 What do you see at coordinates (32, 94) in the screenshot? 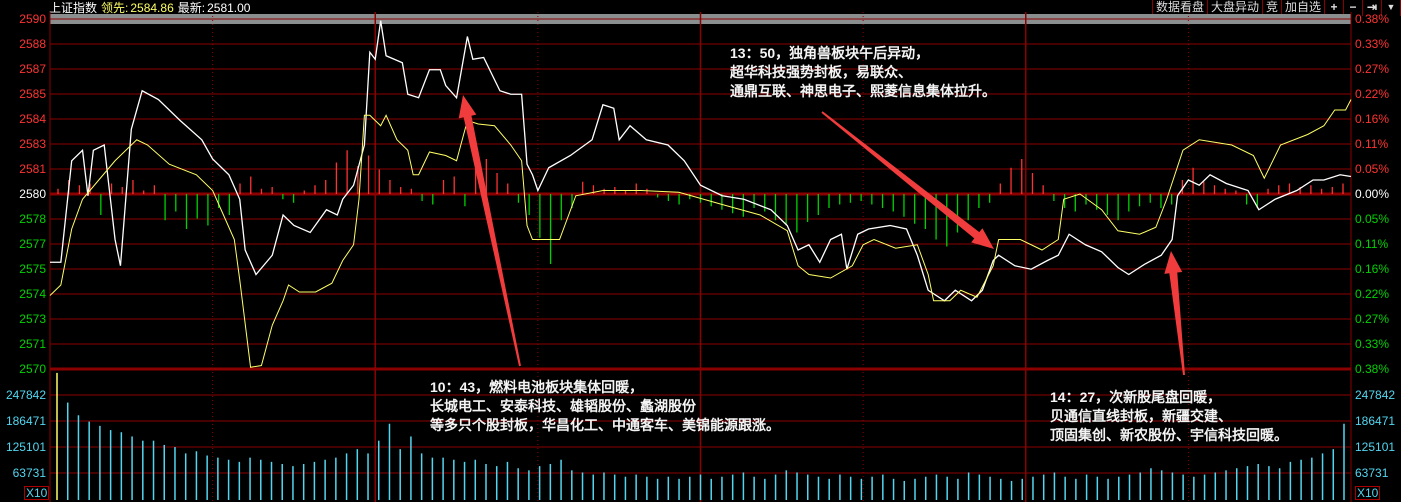
I see `price-tick-label: 2585` at bounding box center [32, 94].